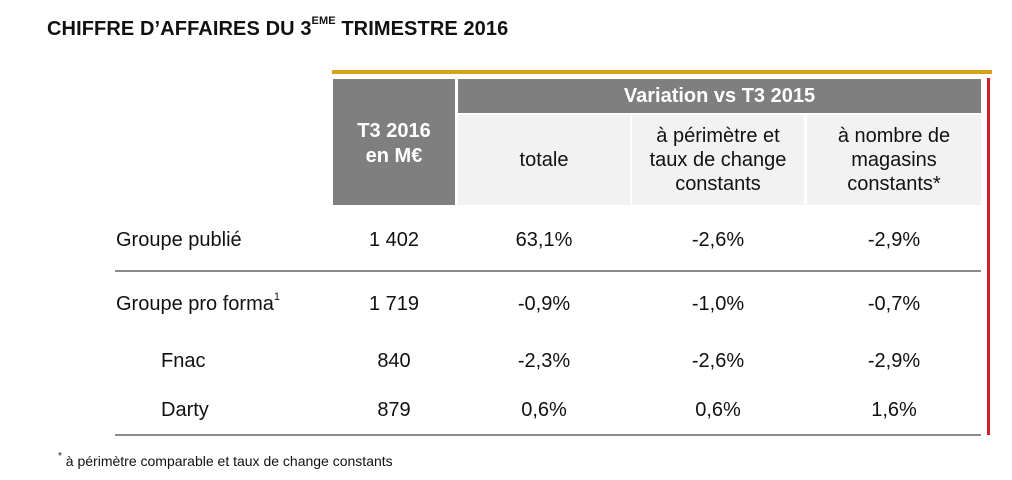 The width and height of the screenshot is (1012, 480). Describe the element at coordinates (548, 271) in the screenshot. I see `row-divider` at that location.